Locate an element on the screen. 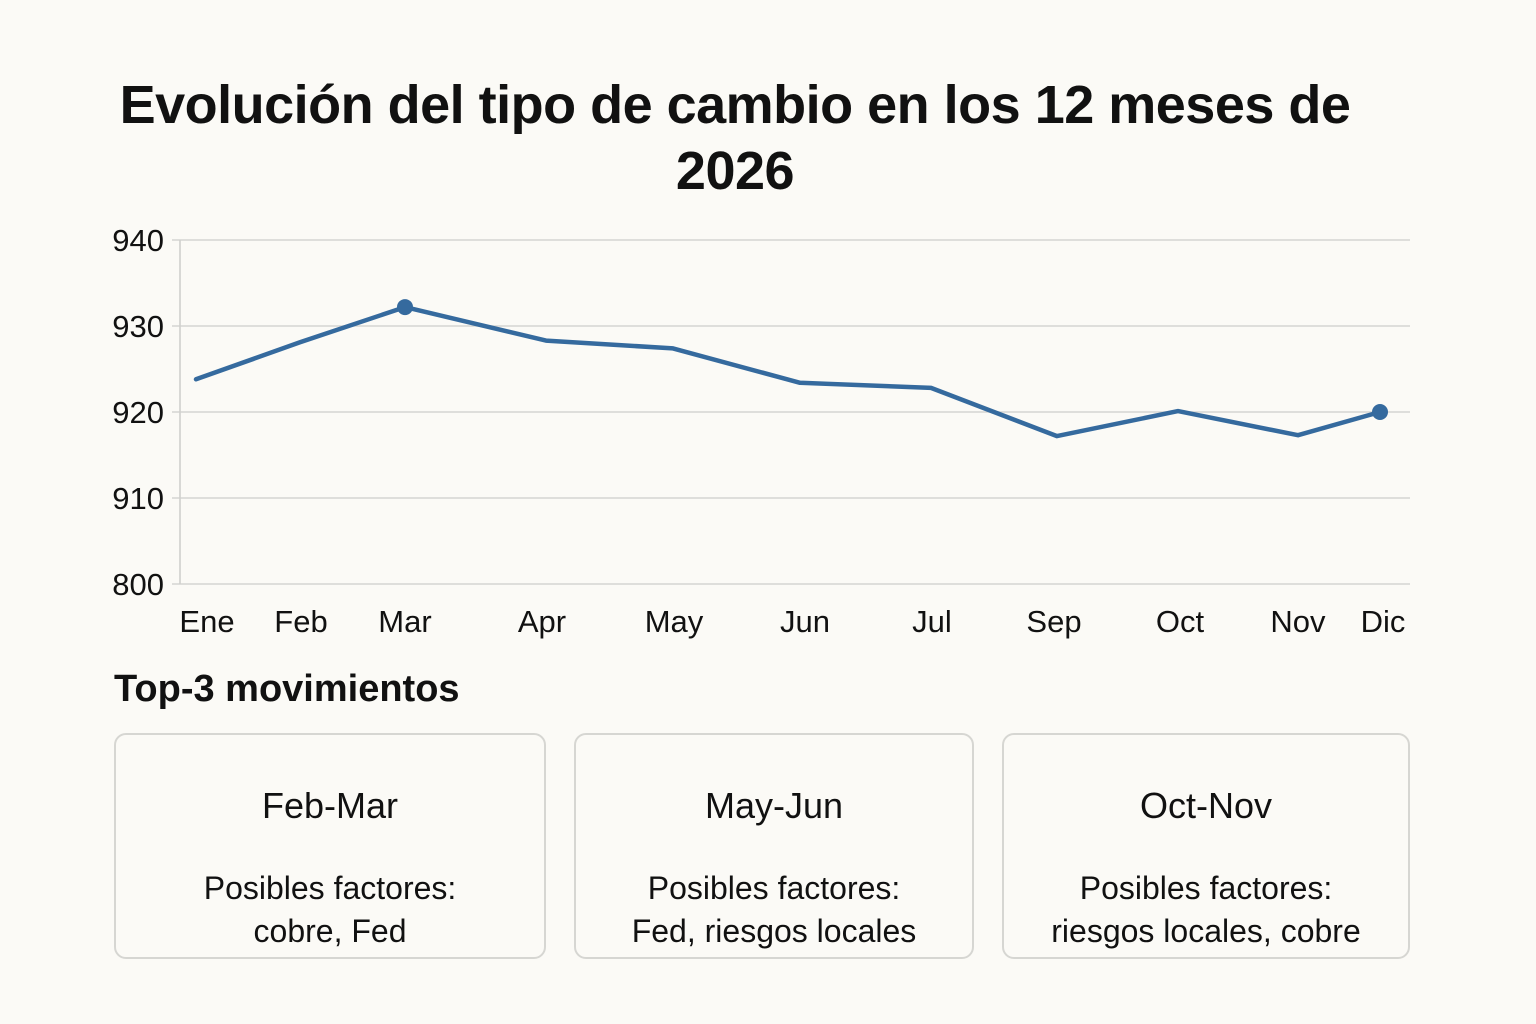 Image resolution: width=1536 pixels, height=1024 pixels. x-tick-label: May is located at coordinates (674, 621).